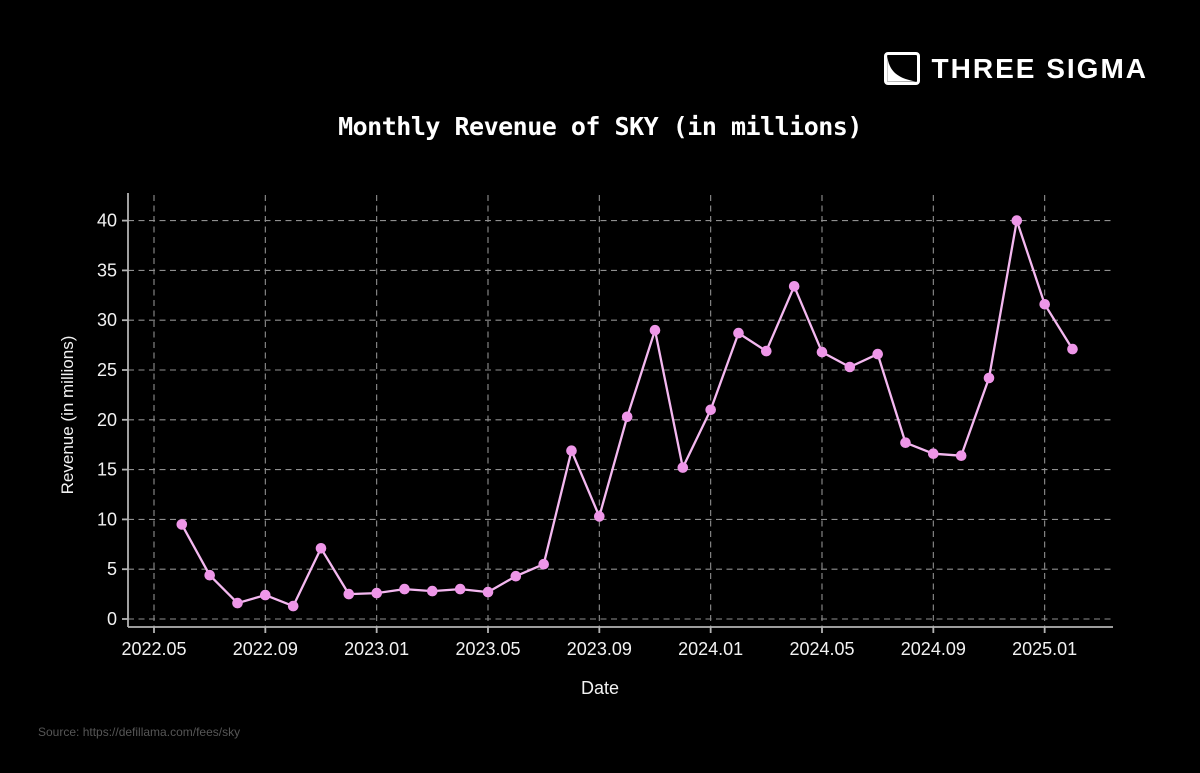 The height and width of the screenshot is (773, 1200). Describe the element at coordinates (107, 270) in the screenshot. I see `y-tick-label: 35` at that location.